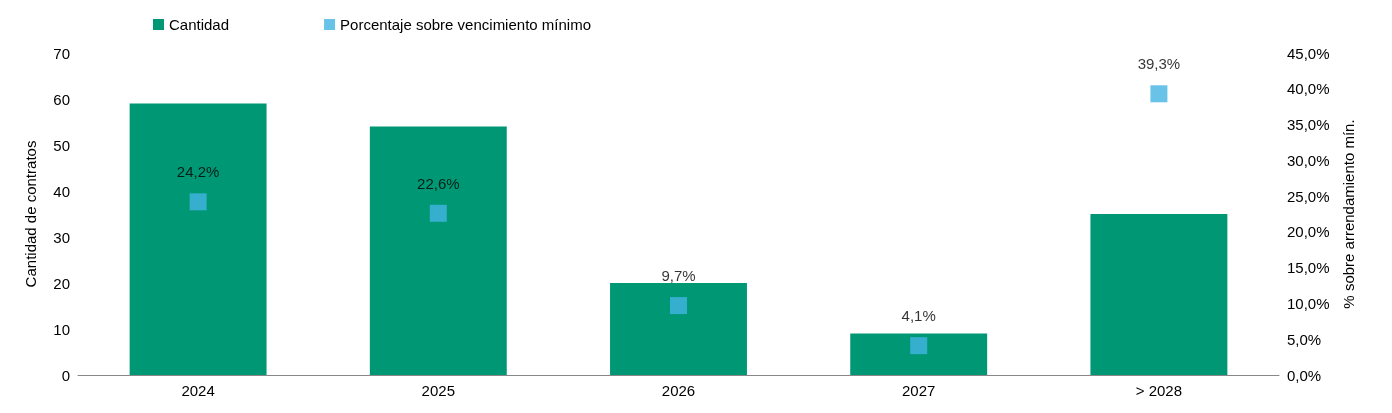 This screenshot has width=1392, height=413. I want to click on x-tick-label: 2027, so click(919, 390).